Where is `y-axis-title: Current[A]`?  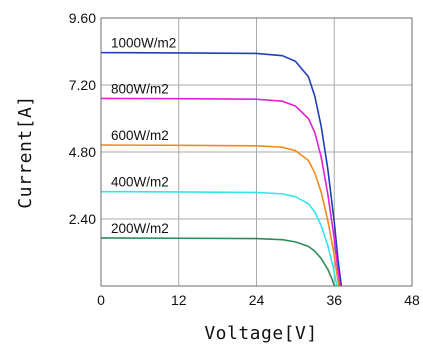 y-axis-title: Current[A] is located at coordinates (25, 151).